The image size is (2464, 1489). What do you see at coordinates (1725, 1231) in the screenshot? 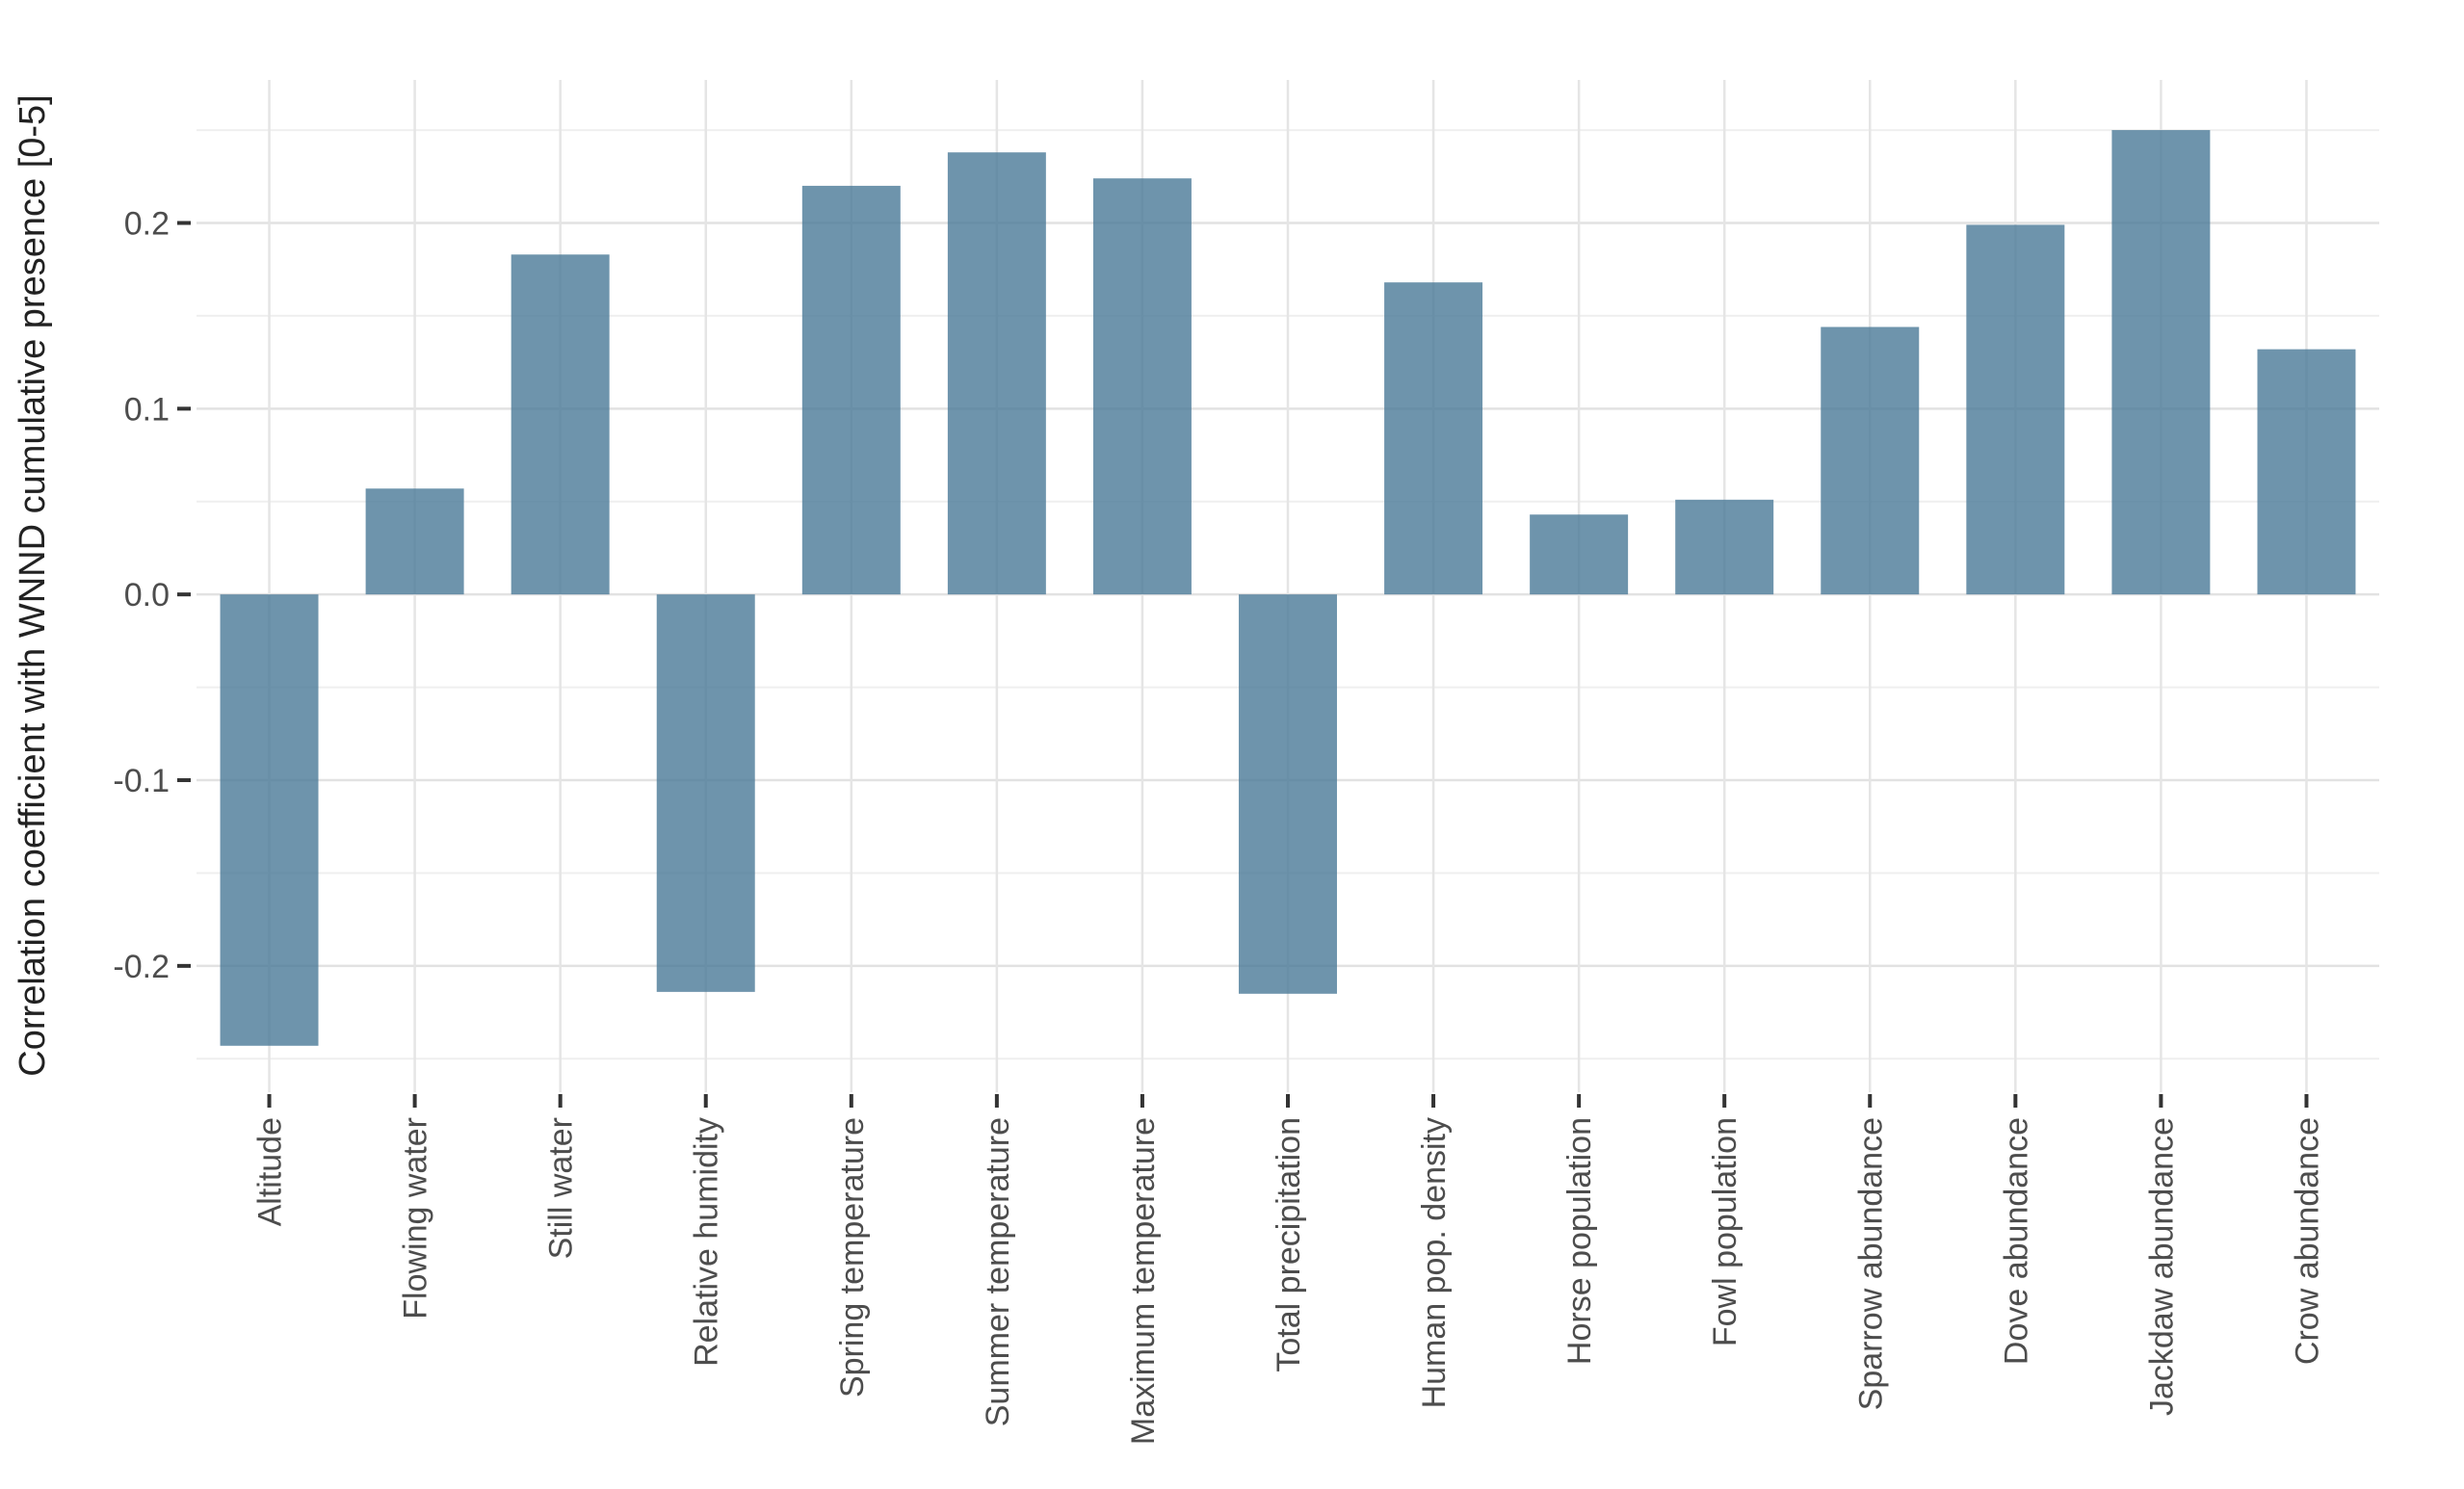
I see `x-tick-label-fowl-population: Fowl population` at bounding box center [1725, 1231].